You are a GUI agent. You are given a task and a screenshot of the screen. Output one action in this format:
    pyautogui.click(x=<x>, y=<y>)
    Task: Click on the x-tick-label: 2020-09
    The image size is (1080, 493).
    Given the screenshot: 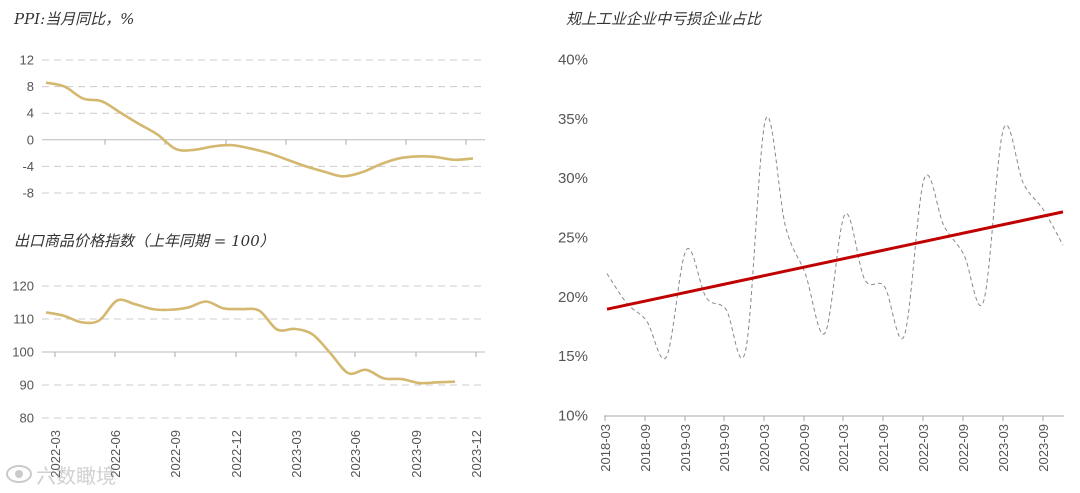 What is the action you would take?
    pyautogui.click(x=804, y=448)
    